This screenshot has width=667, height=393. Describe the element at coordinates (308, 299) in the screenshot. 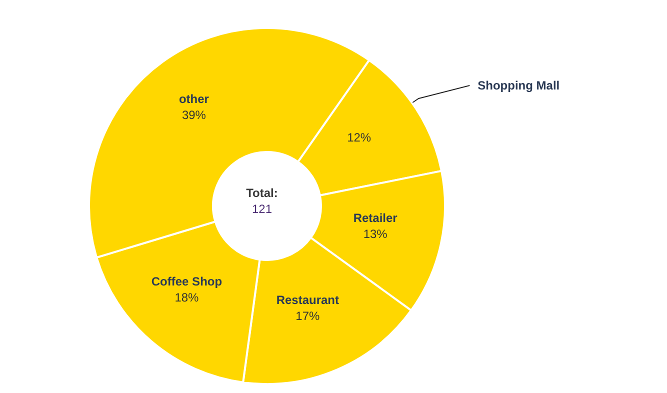

I see `slice-label: Restaurant` at that location.